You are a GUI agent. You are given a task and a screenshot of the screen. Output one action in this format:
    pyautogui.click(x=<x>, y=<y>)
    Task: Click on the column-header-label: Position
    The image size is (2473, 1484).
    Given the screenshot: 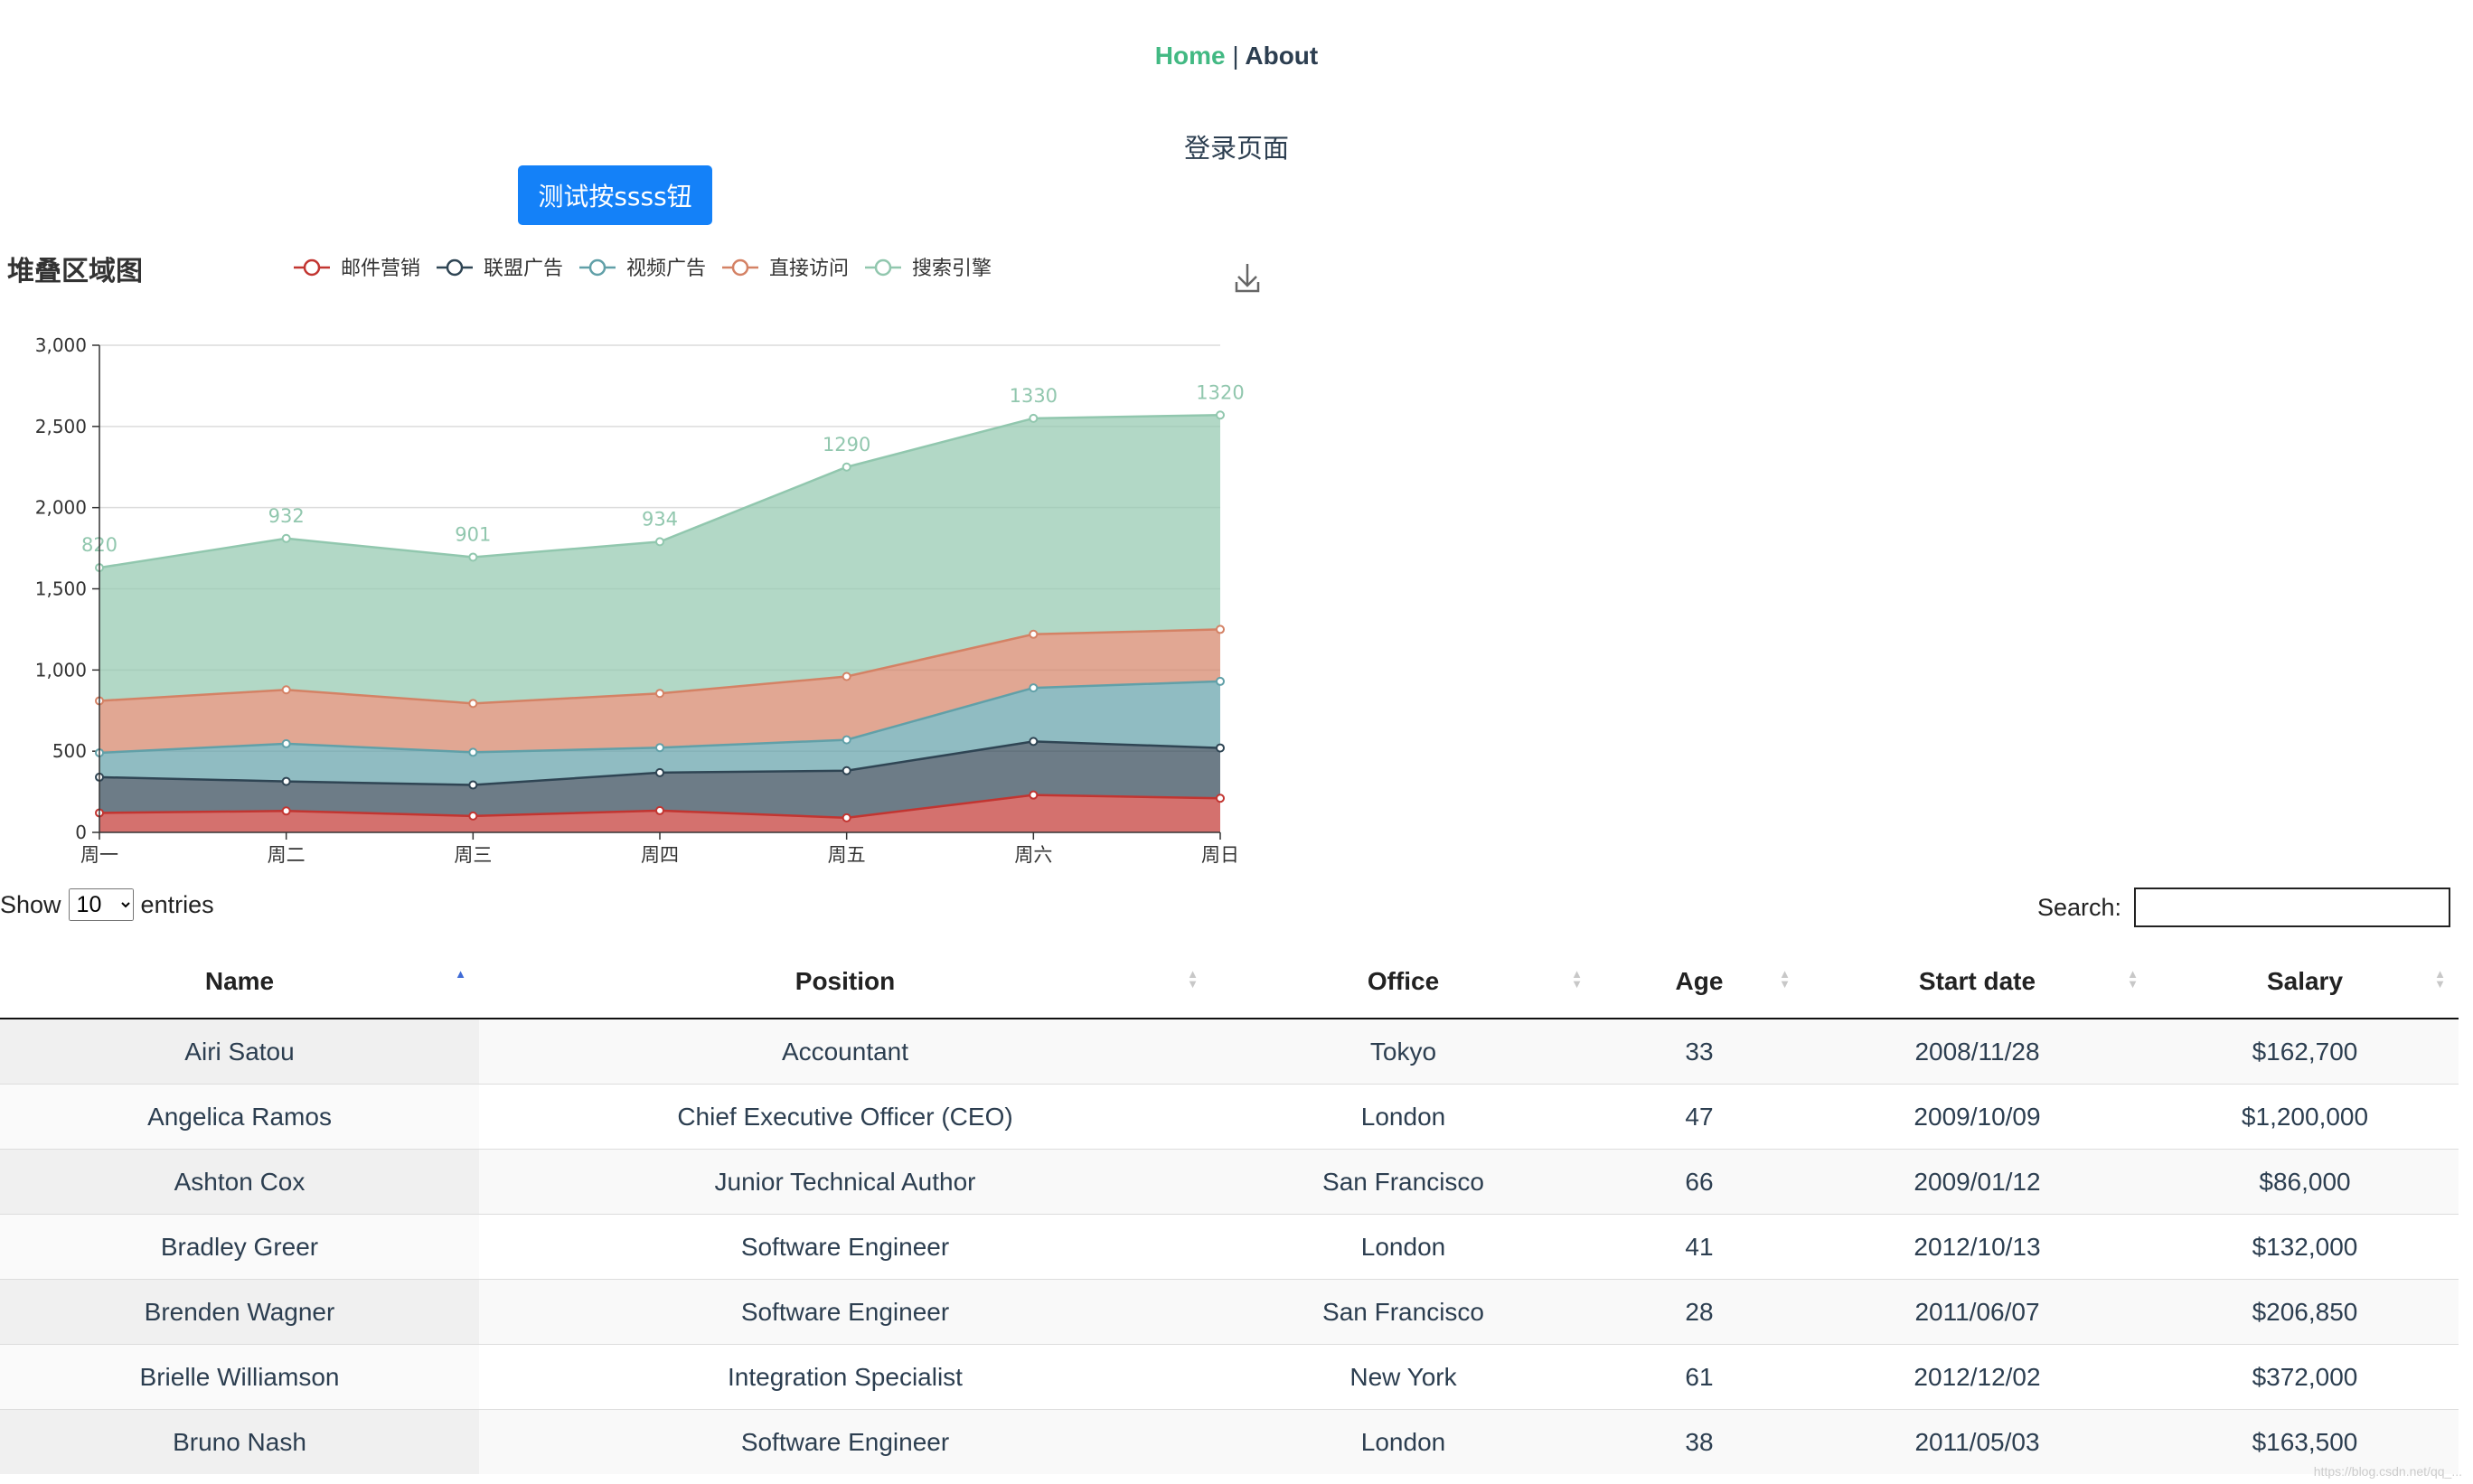 What is the action you would take?
    pyautogui.click(x=846, y=981)
    